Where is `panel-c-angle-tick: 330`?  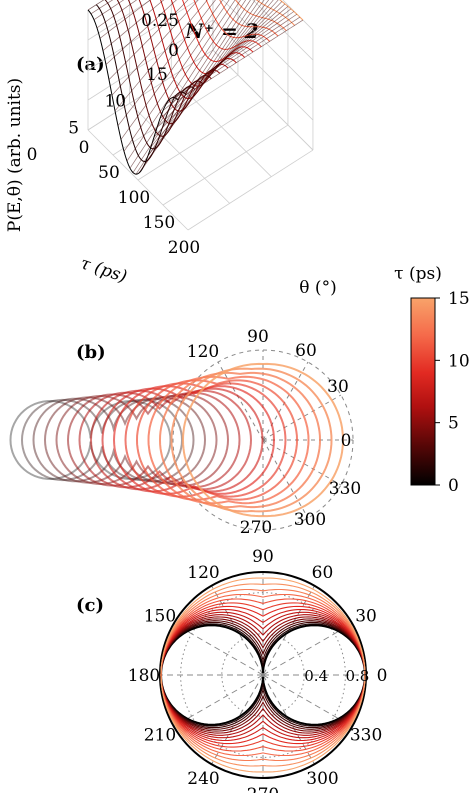
panel-c-angle-tick: 330 is located at coordinates (366, 736).